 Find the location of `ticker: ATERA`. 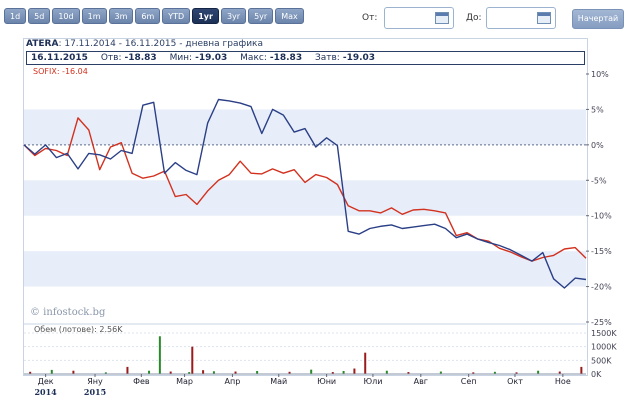

ticker: ATERA is located at coordinates (42, 44).